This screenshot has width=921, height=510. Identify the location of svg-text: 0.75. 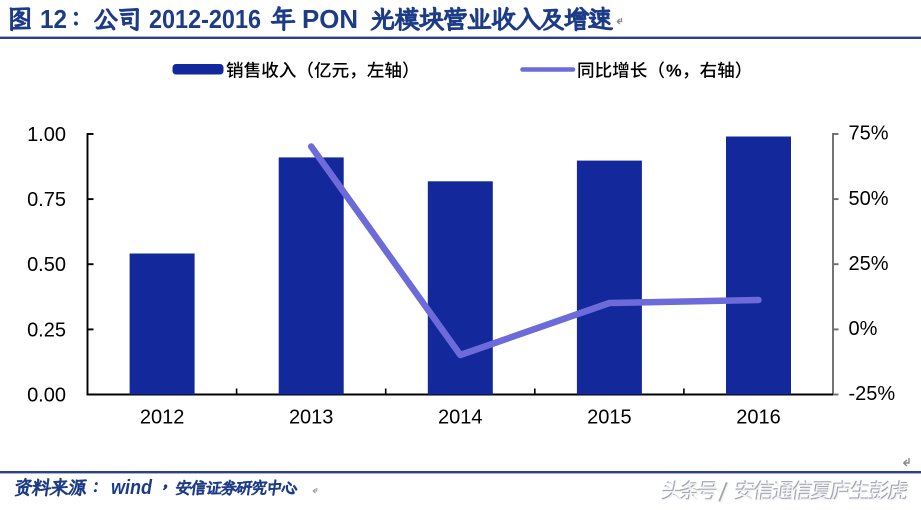
(46, 200).